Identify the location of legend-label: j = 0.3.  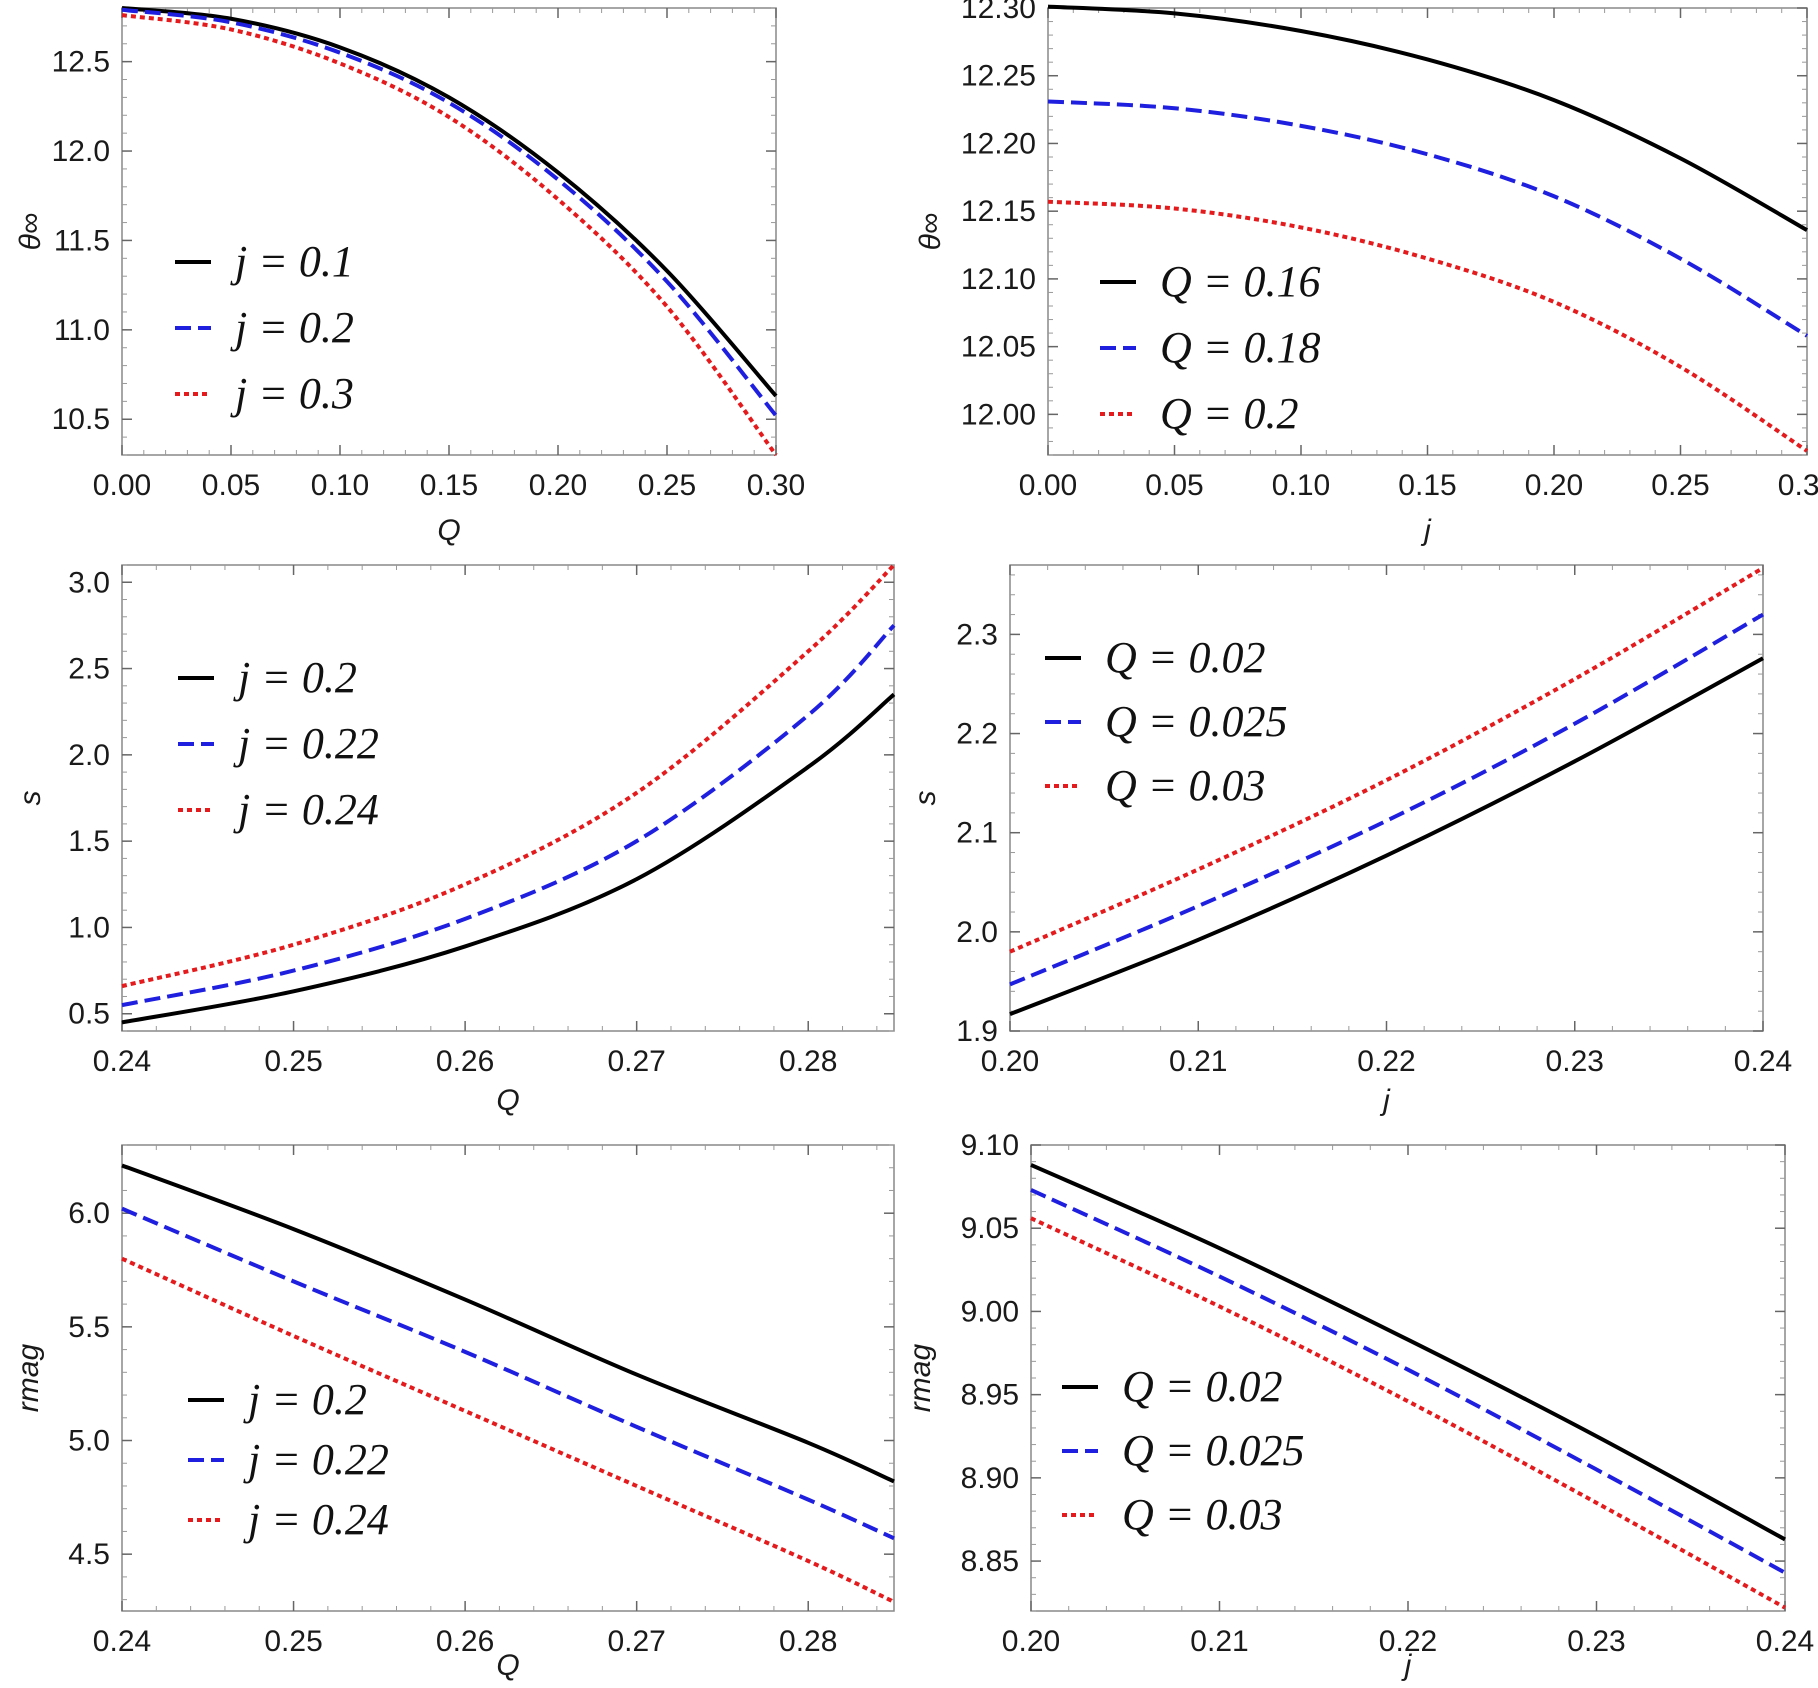
(292, 393).